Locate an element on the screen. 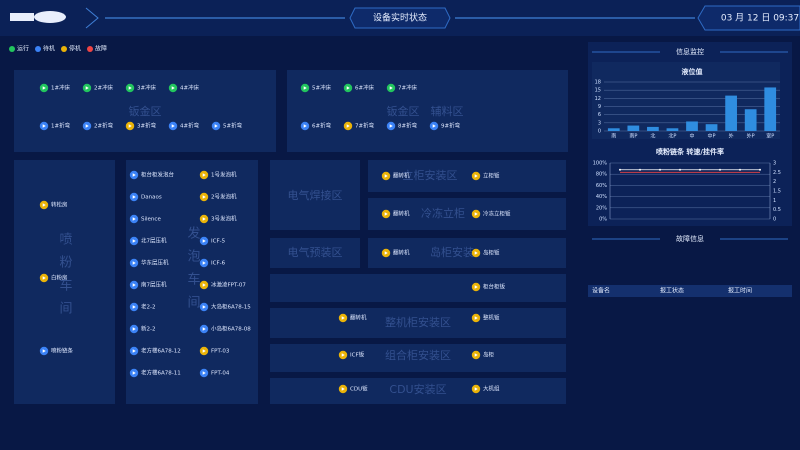  x-tick-label: 南P is located at coordinates (633, 136).